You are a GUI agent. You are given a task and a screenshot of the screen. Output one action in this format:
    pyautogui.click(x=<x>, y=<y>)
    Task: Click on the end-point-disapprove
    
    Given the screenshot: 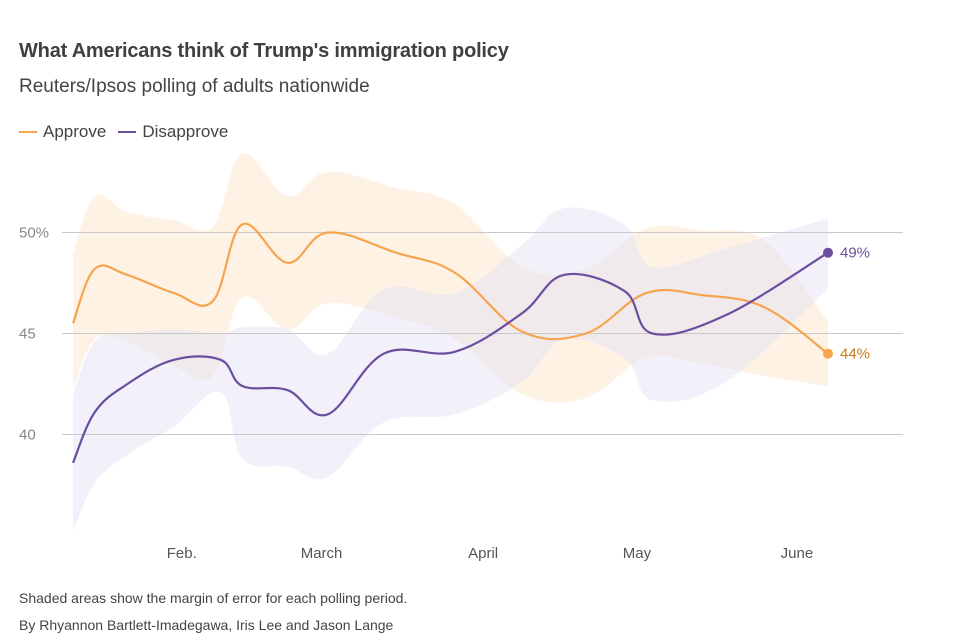 What is the action you would take?
    pyautogui.click(x=828, y=252)
    